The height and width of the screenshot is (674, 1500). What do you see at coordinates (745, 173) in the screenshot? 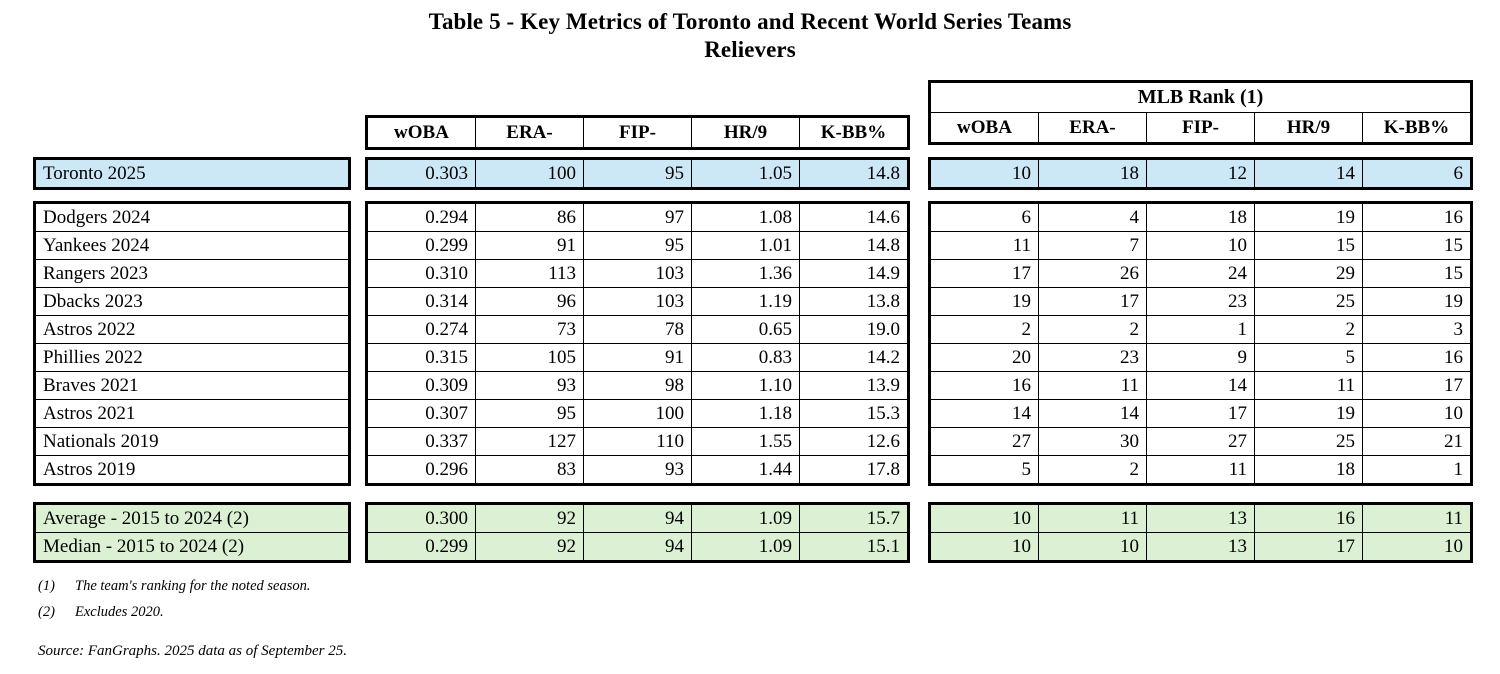
I see `data-cell: 1.05` at bounding box center [745, 173].